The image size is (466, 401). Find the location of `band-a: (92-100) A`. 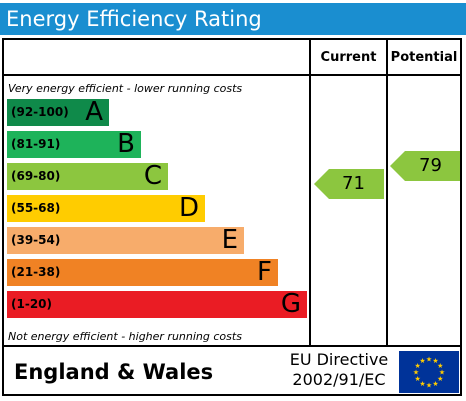

band-a: (92-100) A is located at coordinates (58, 112).